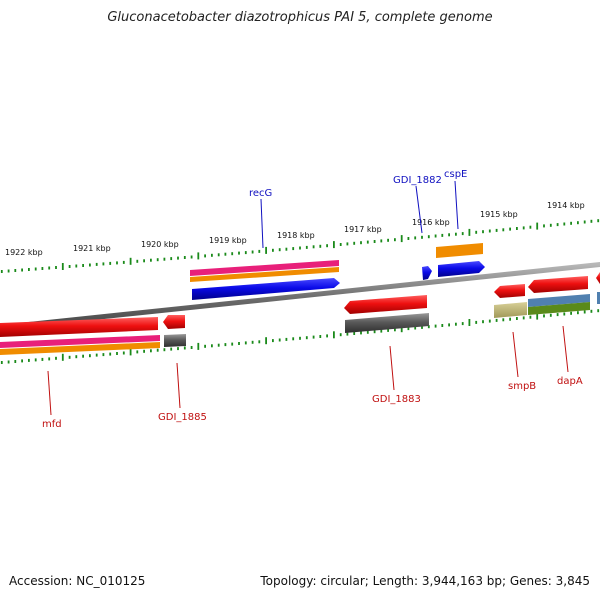 Image resolution: width=600 pixels, height=600 pixels. What do you see at coordinates (459, 250) in the screenshot?
I see `cspE-orange-bar` at bounding box center [459, 250].